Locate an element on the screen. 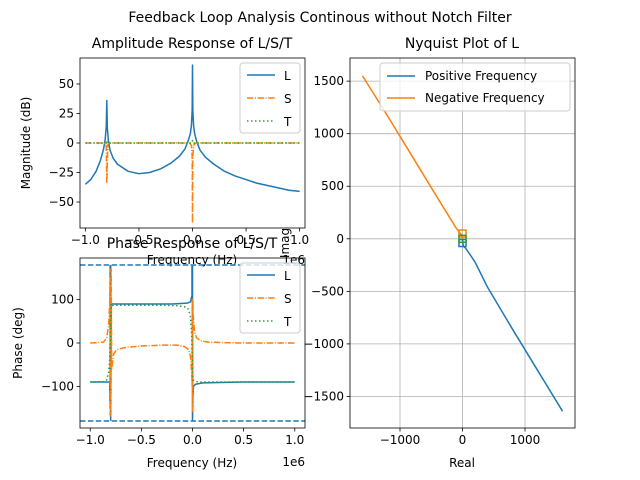  nyq-ytick-label-3: 0 is located at coordinates (340, 239).